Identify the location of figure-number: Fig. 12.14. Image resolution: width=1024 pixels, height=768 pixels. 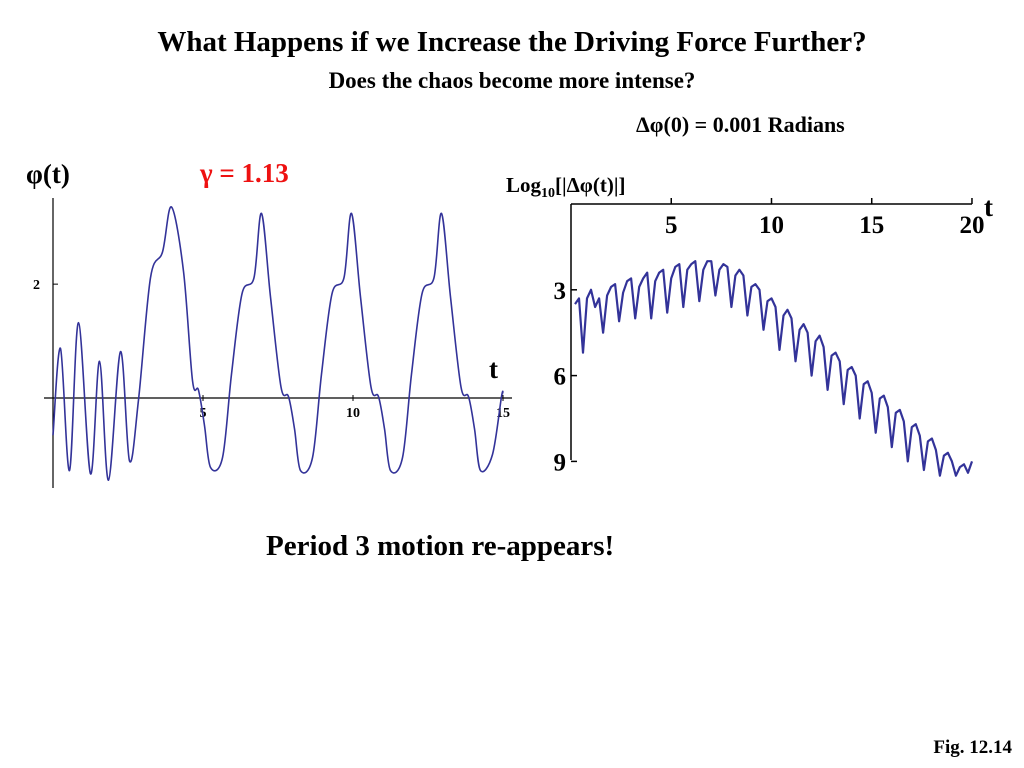
(972, 747).